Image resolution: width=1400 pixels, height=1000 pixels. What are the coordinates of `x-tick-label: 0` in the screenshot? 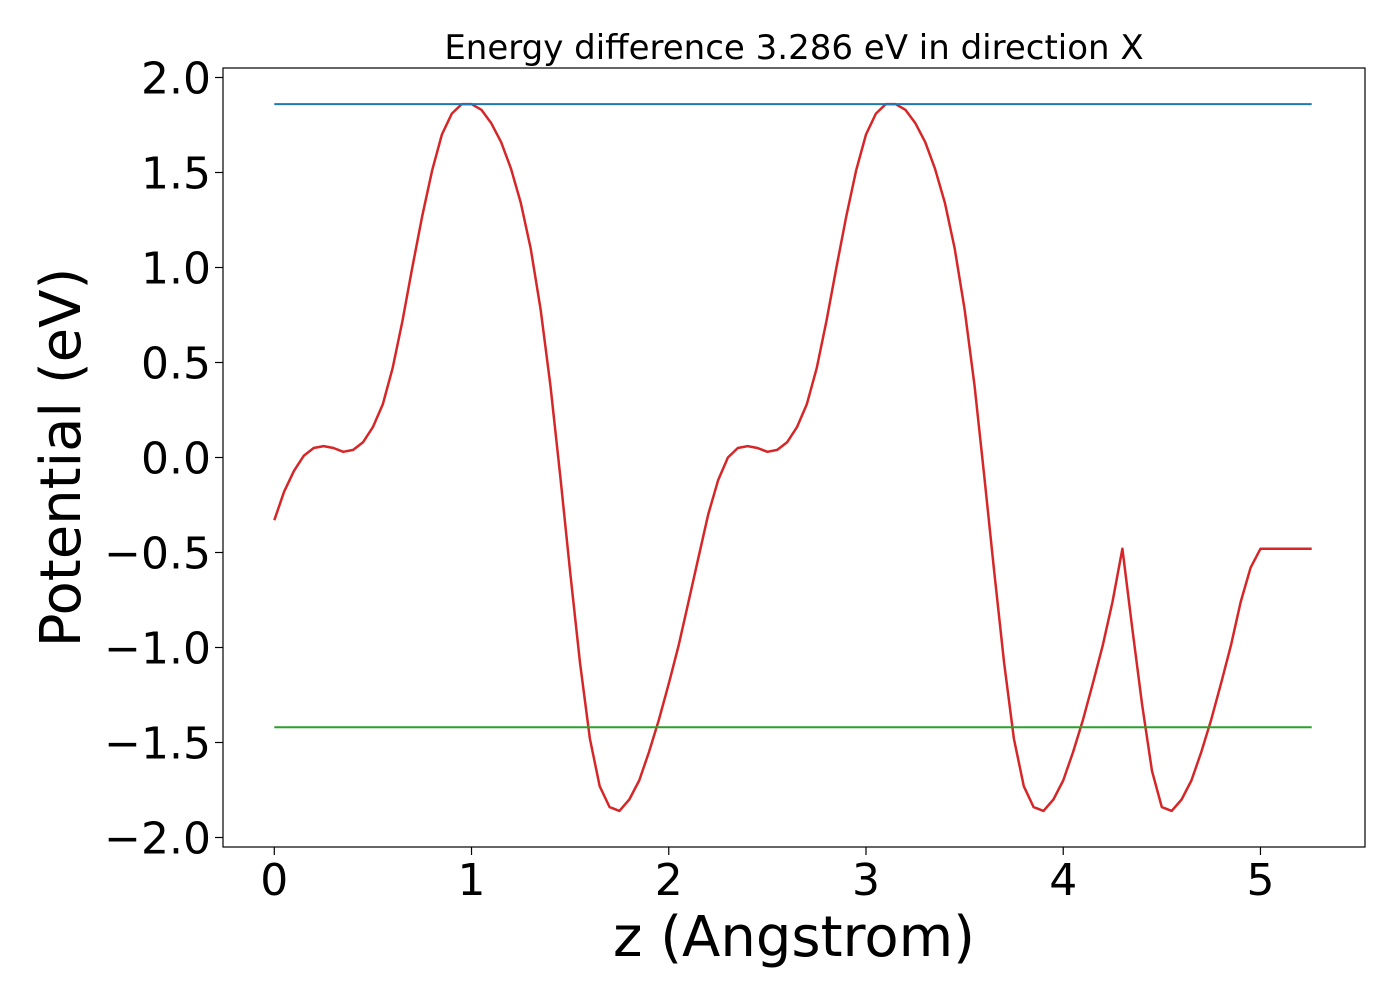 It's located at (274, 880).